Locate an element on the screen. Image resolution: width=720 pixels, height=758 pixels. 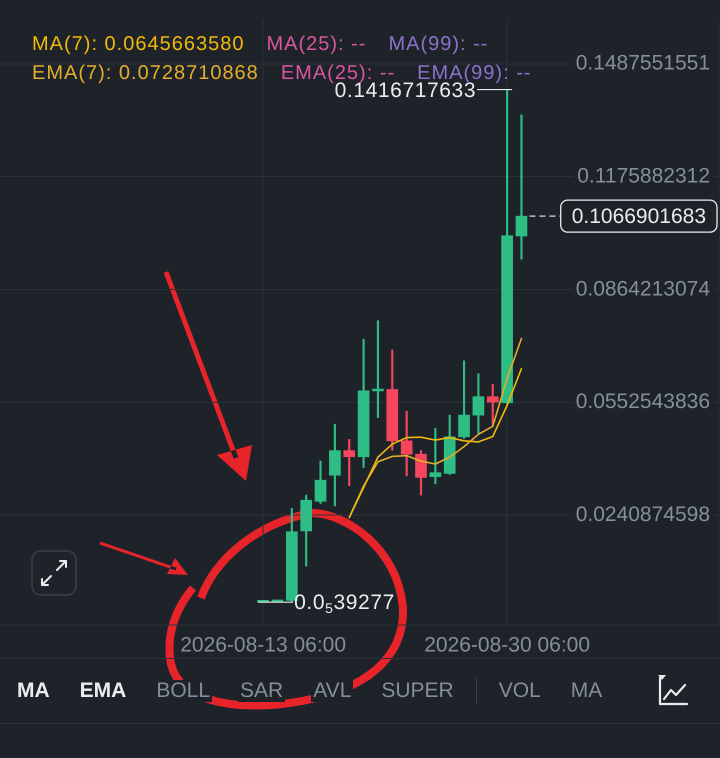
y-tick-label: 0.0864213074 is located at coordinates (643, 288).